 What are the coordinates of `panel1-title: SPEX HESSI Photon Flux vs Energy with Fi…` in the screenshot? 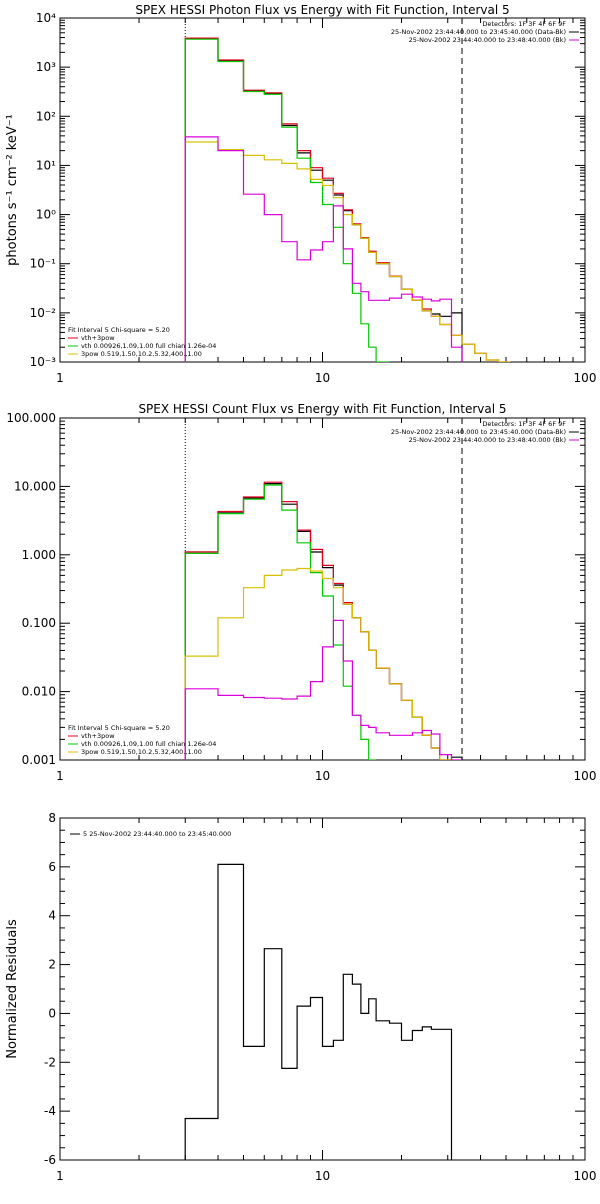 It's located at (322, 10).